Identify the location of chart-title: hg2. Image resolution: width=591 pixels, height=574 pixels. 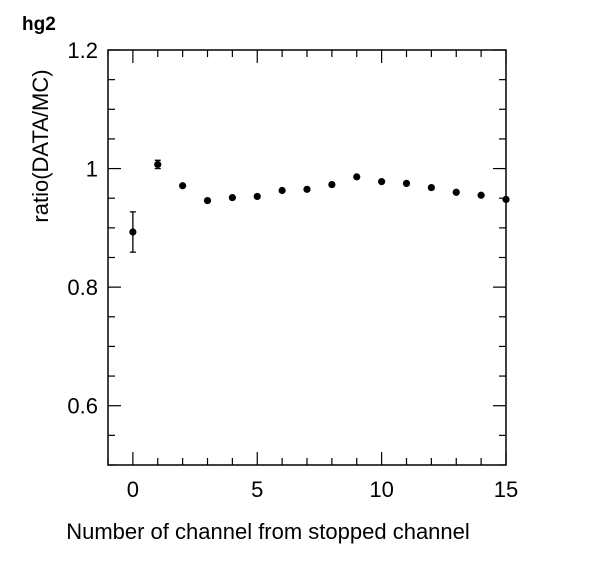
(39, 24).